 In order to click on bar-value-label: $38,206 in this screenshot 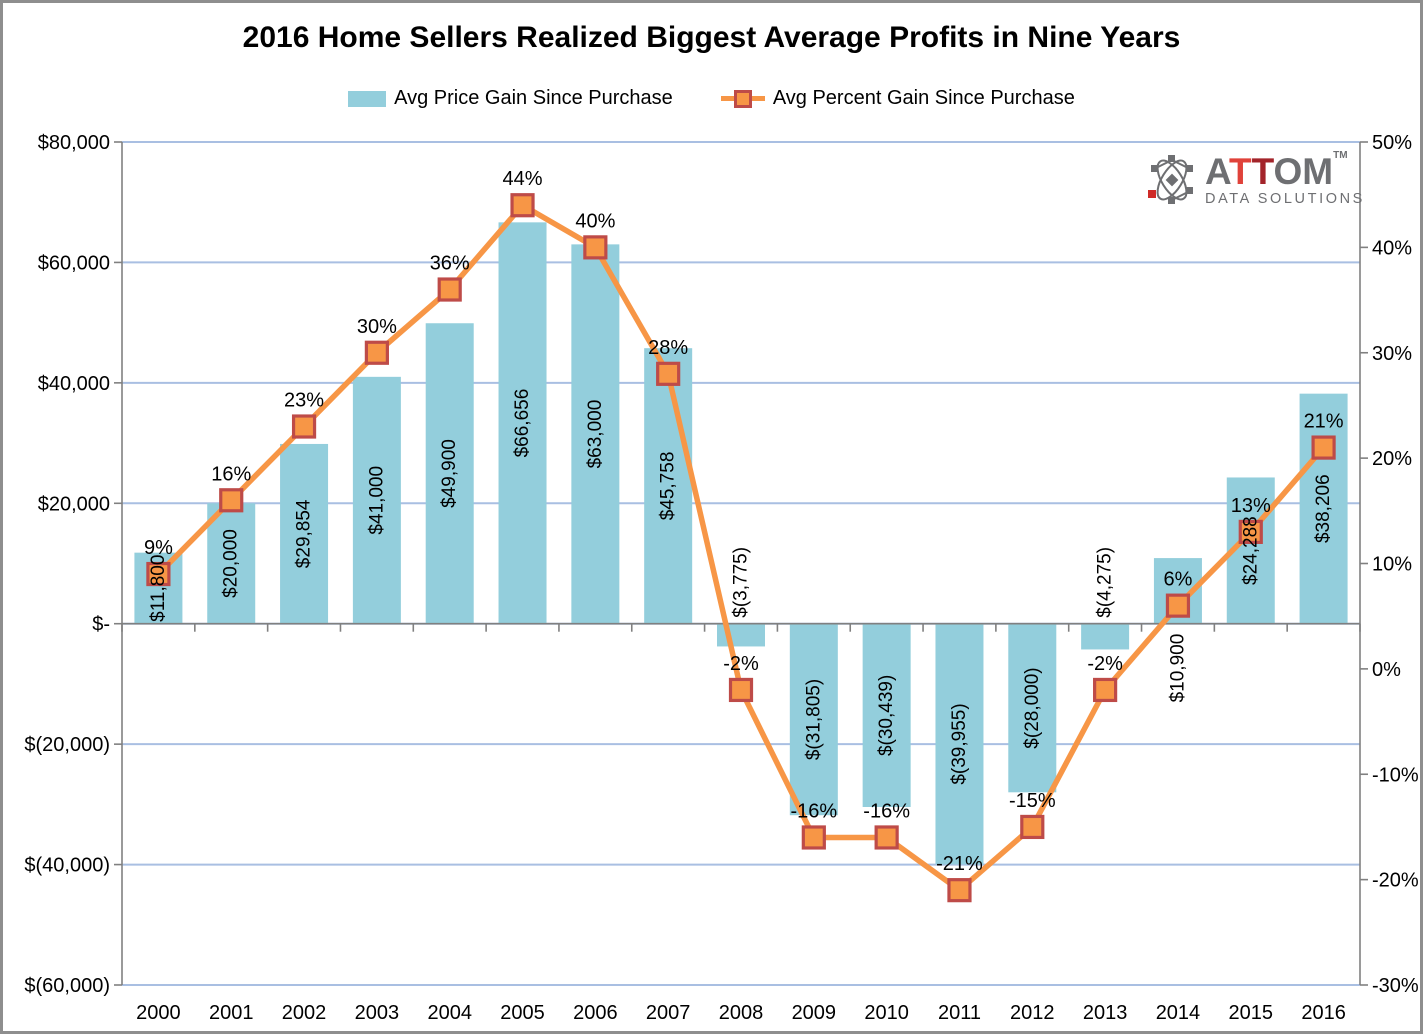, I will do `click(1323, 508)`.